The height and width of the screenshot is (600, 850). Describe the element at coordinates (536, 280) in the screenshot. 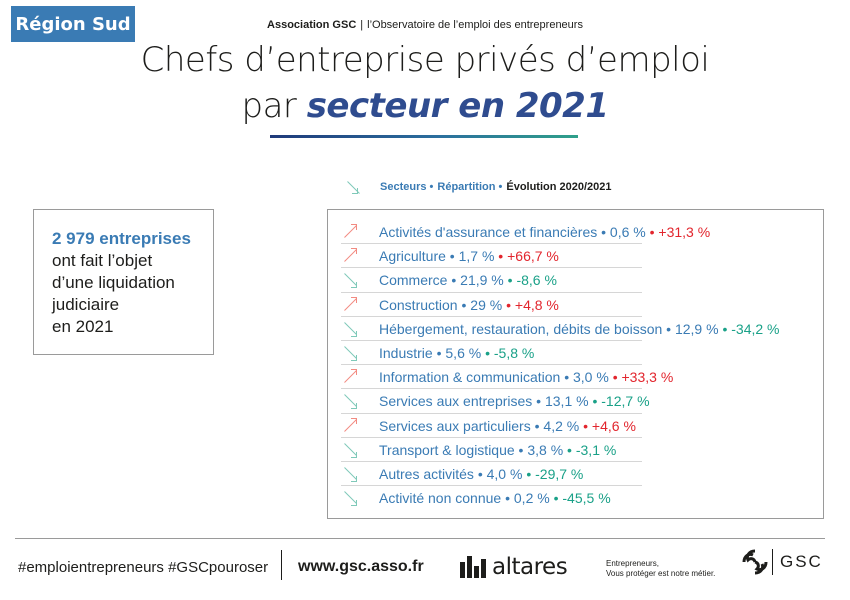

I see `sector-change: -8,6 %` at that location.